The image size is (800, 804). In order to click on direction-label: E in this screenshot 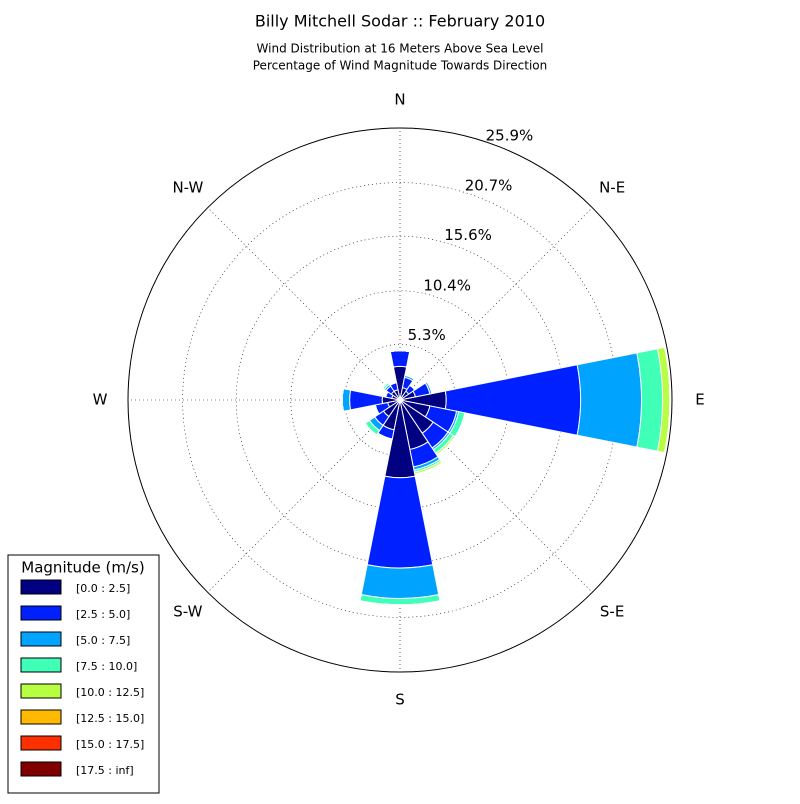, I will do `click(699, 400)`.